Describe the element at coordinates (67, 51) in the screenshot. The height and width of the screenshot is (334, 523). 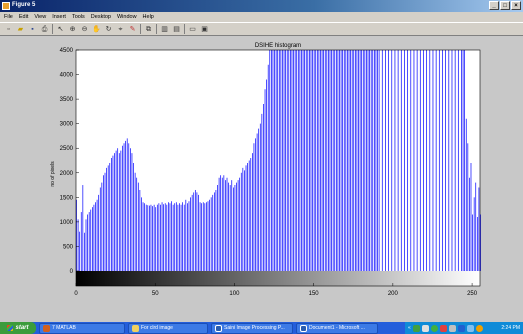
I see `y-tick-label: 4500` at that location.